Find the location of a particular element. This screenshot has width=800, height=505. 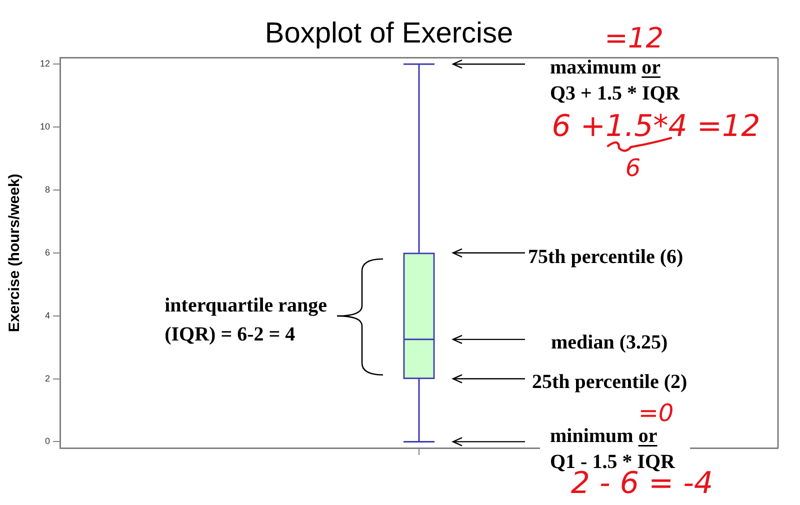

annotation: maximum or Q3 + 1.5 * IQR is located at coordinates (615, 80).